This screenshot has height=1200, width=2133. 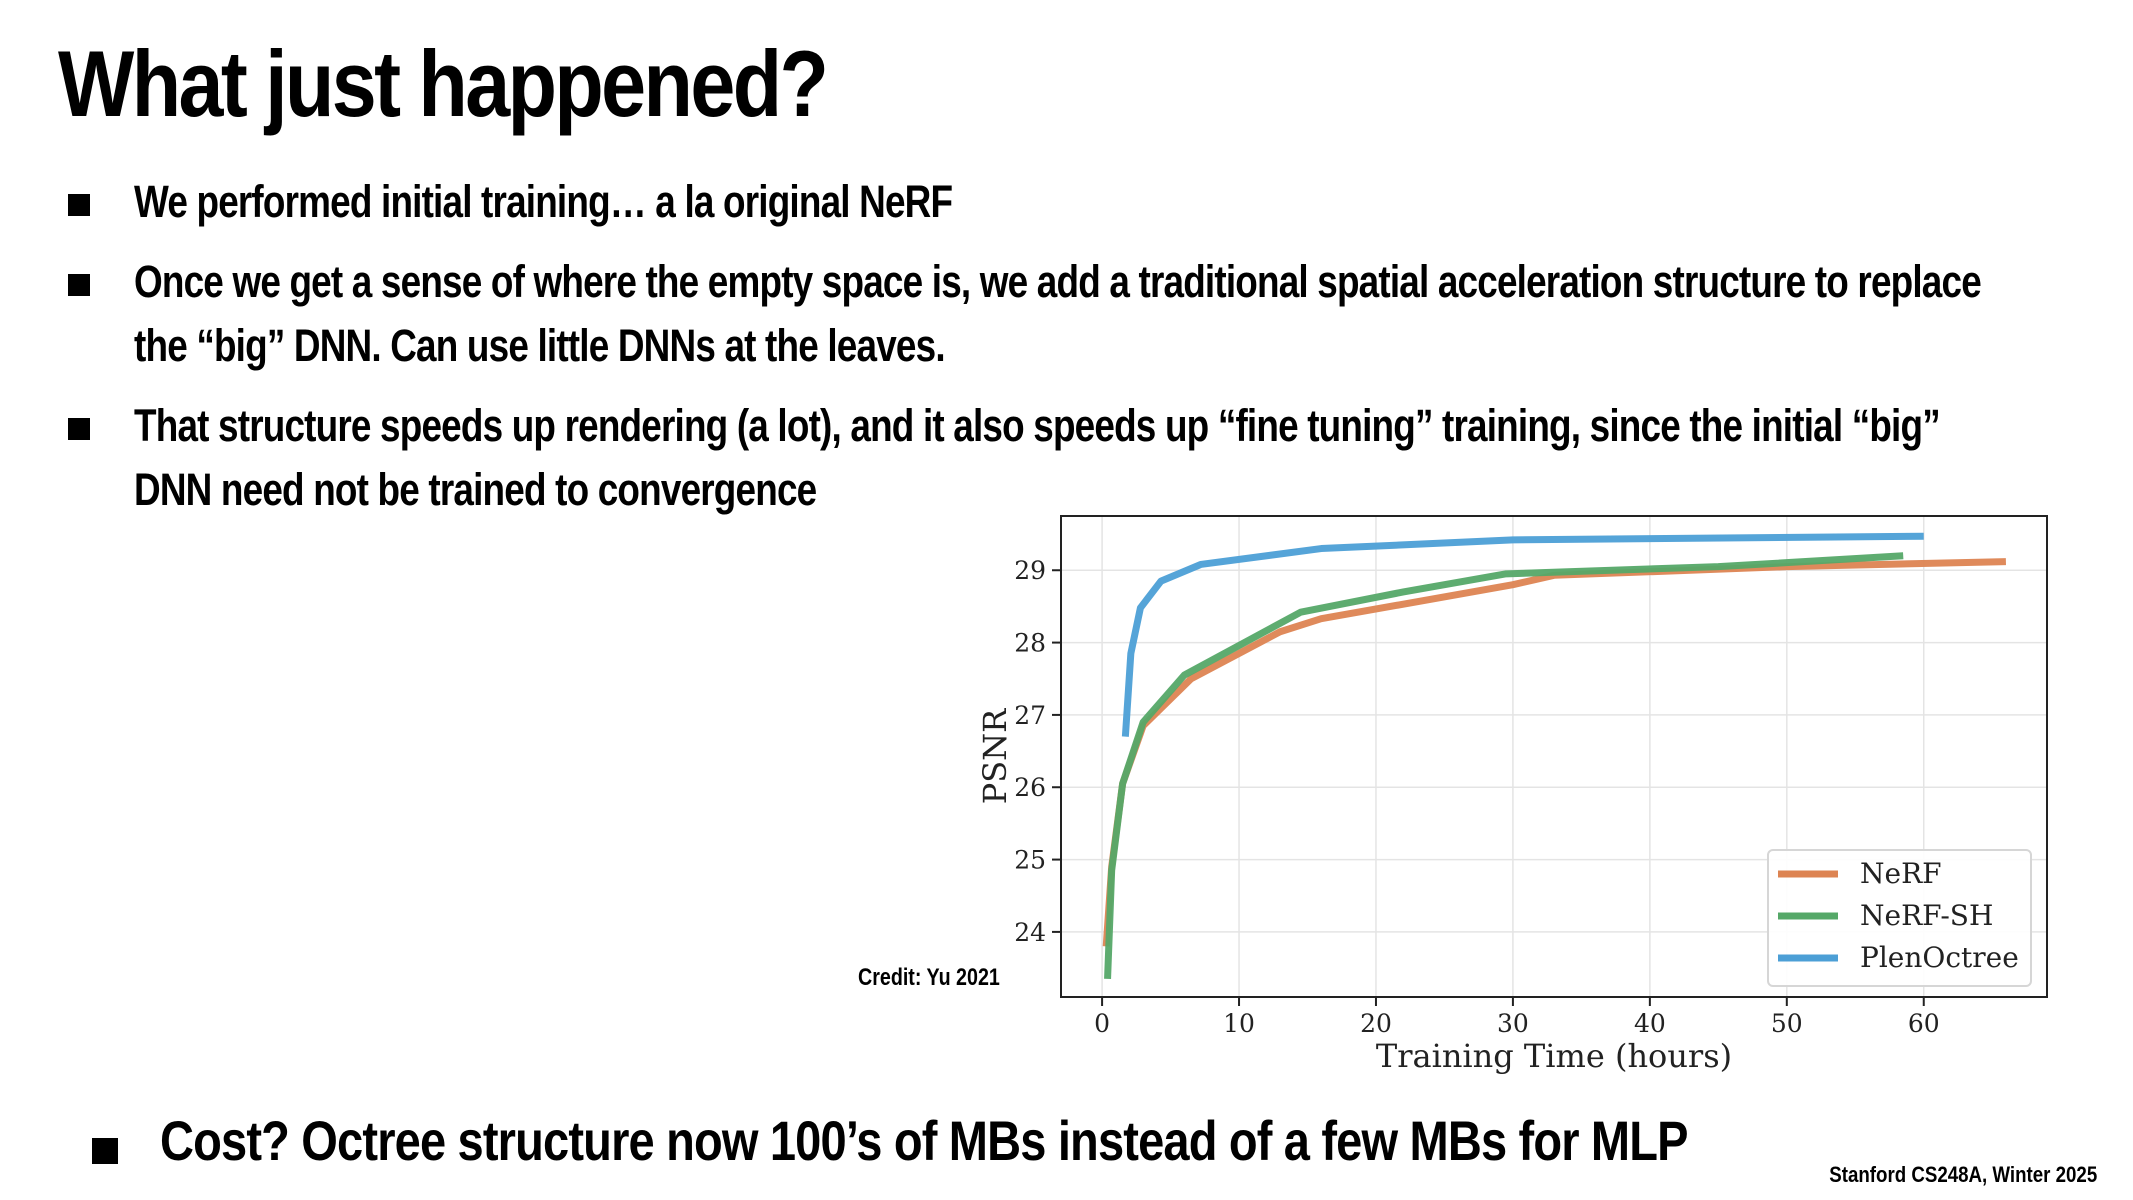 I want to click on y-tick-label: 27, so click(x=1030, y=715).